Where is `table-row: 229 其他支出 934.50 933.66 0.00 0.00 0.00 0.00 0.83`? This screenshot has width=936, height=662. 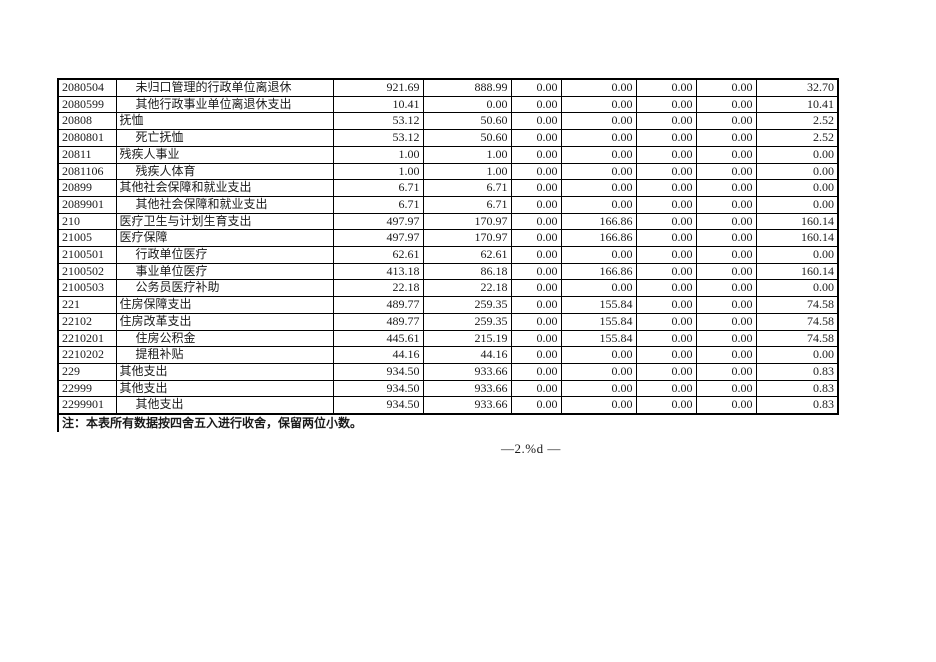 table-row: 229 其他支出 934.50 933.66 0.00 0.00 0.00 0.00 0.83 is located at coordinates (448, 371).